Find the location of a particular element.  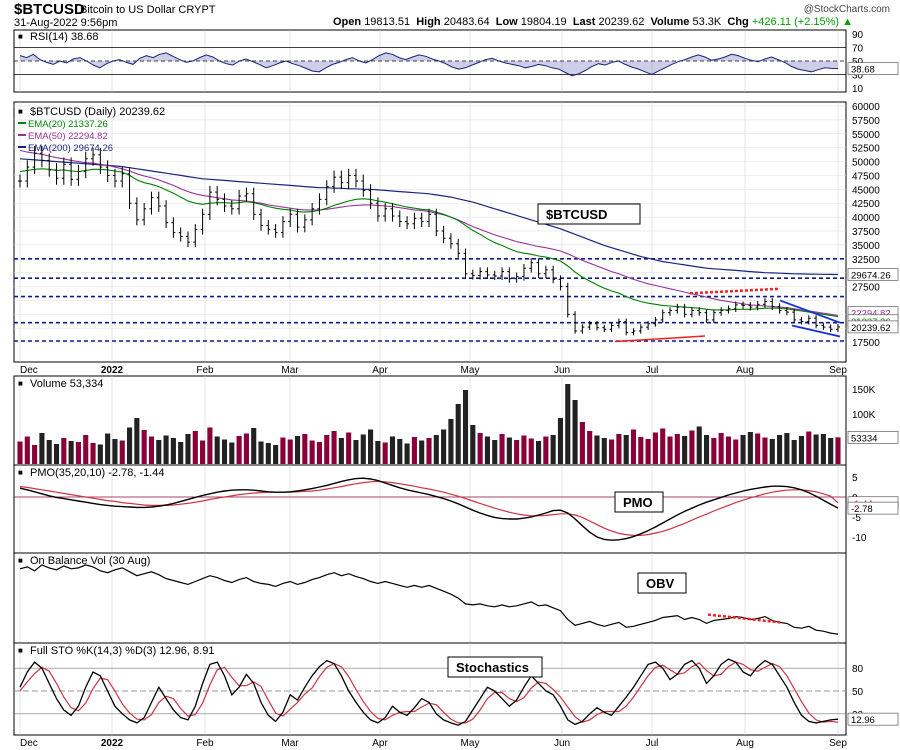

price-tick-label: 42500 is located at coordinates (866, 204).